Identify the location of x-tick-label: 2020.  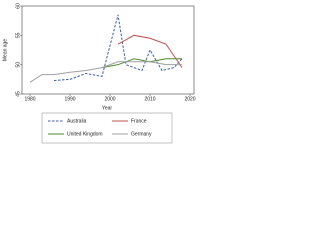
(189, 99).